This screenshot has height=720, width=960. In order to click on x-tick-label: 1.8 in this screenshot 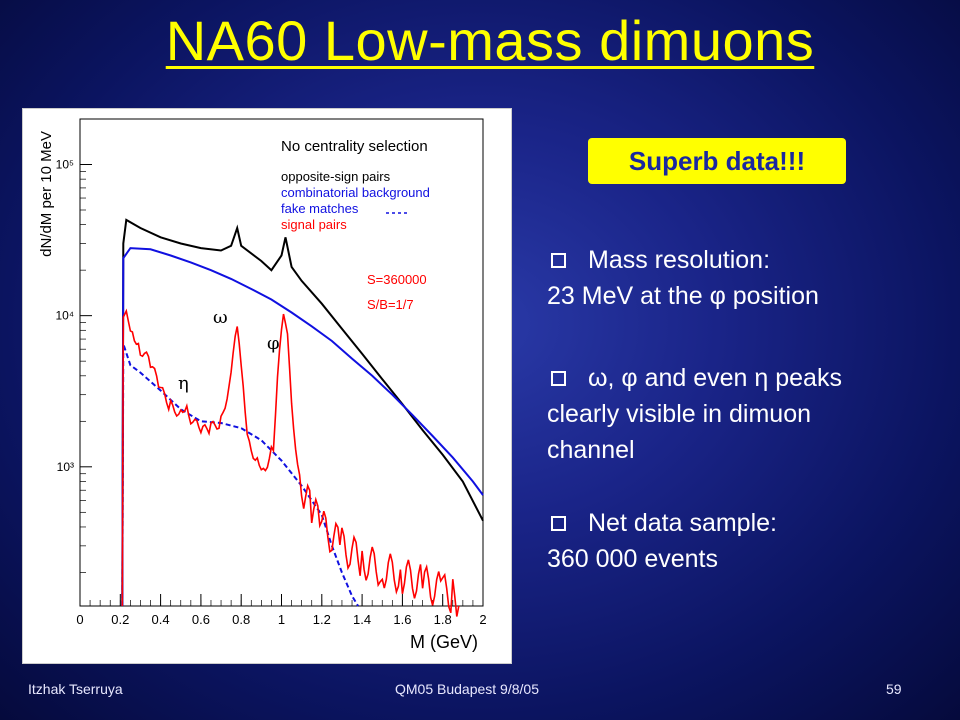, I will do `click(443, 619)`.